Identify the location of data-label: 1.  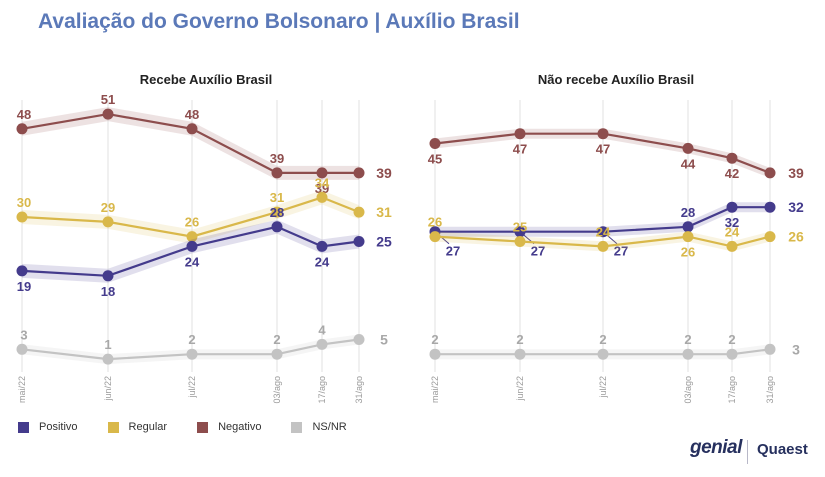
(107, 344).